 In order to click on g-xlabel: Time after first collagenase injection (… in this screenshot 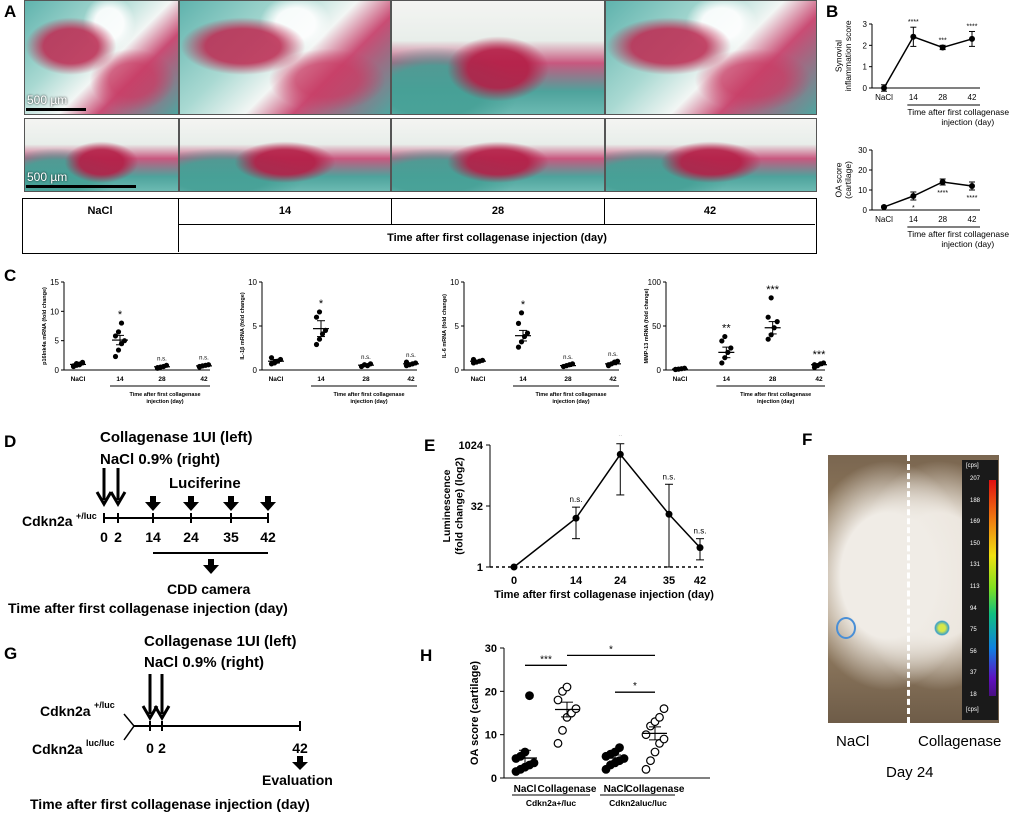, I will do `click(170, 804)`.